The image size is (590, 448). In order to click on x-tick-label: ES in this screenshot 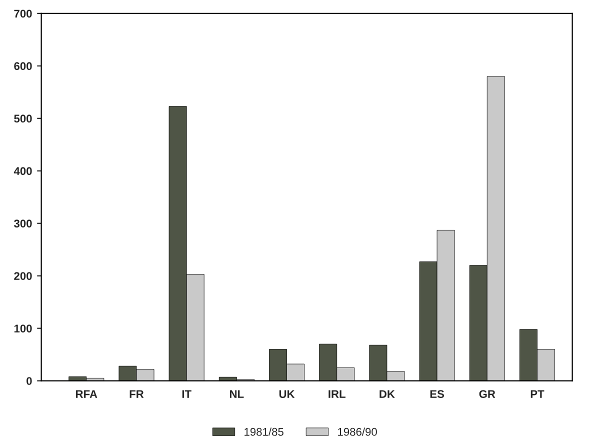, I will do `click(437, 394)`.